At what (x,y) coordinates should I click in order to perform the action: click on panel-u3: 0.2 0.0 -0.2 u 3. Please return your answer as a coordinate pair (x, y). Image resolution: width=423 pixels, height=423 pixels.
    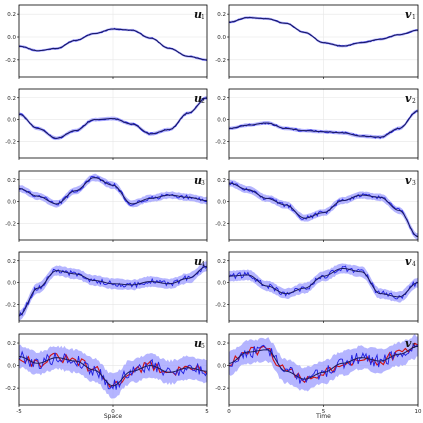
    Looking at the image, I should click on (106, 206).